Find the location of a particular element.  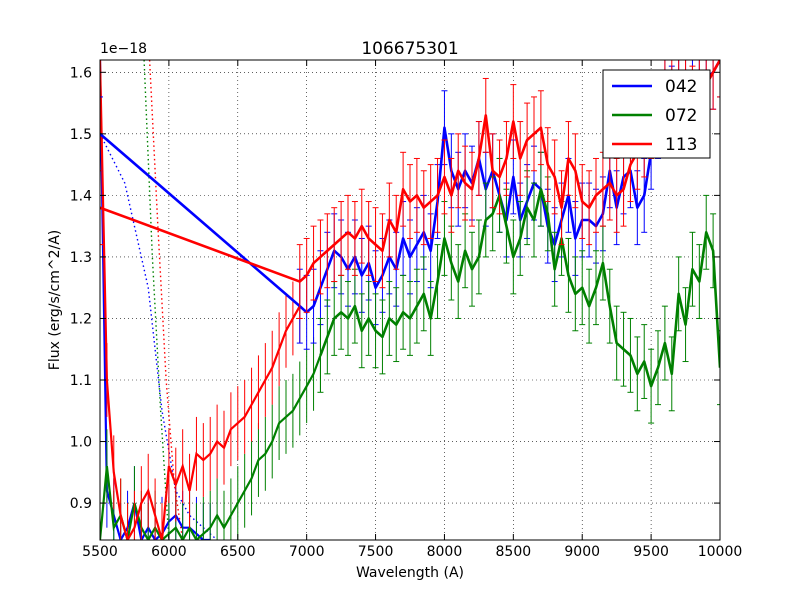

legend-label-072: 072 is located at coordinates (681, 116).